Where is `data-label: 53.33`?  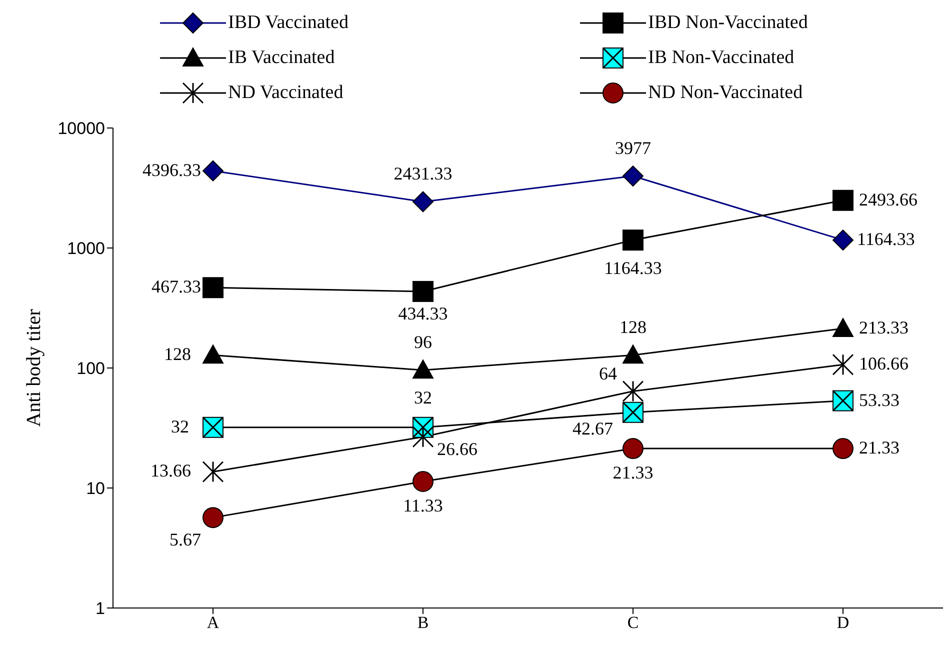 data-label: 53.33 is located at coordinates (879, 400).